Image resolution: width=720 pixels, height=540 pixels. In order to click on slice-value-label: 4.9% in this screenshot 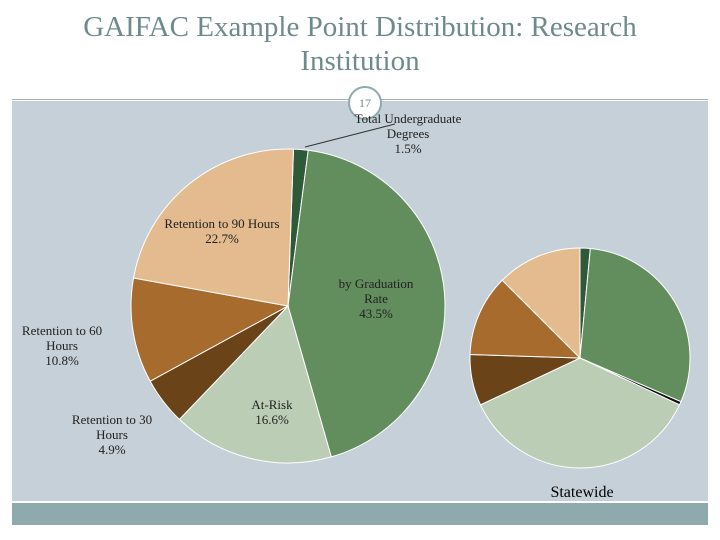, I will do `click(112, 449)`.